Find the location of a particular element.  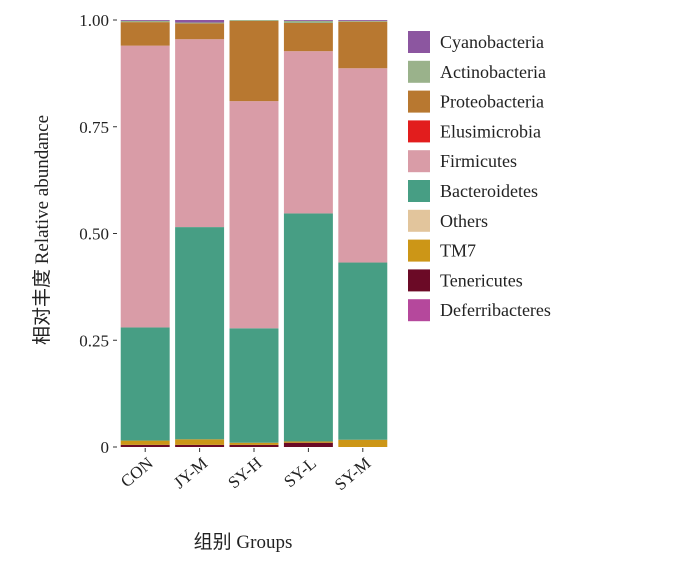

bar-sy-m-actinobacteria is located at coordinates (363, 21).